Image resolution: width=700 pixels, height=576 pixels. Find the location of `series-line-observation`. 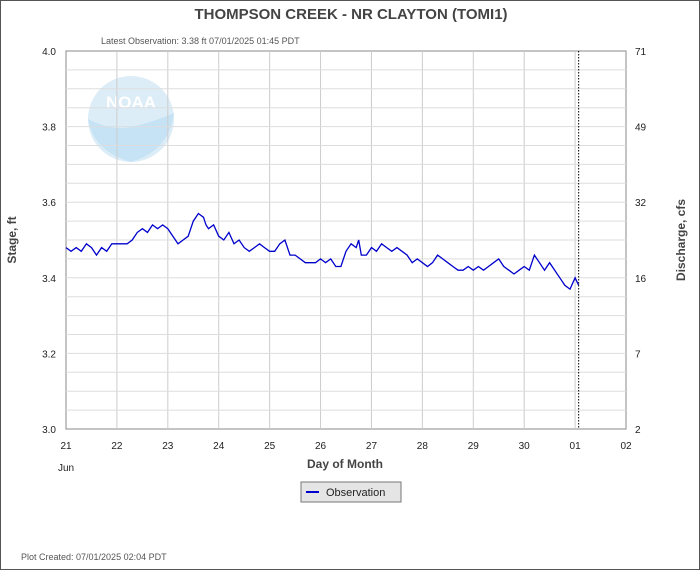

series-line-observation is located at coordinates (322, 251).